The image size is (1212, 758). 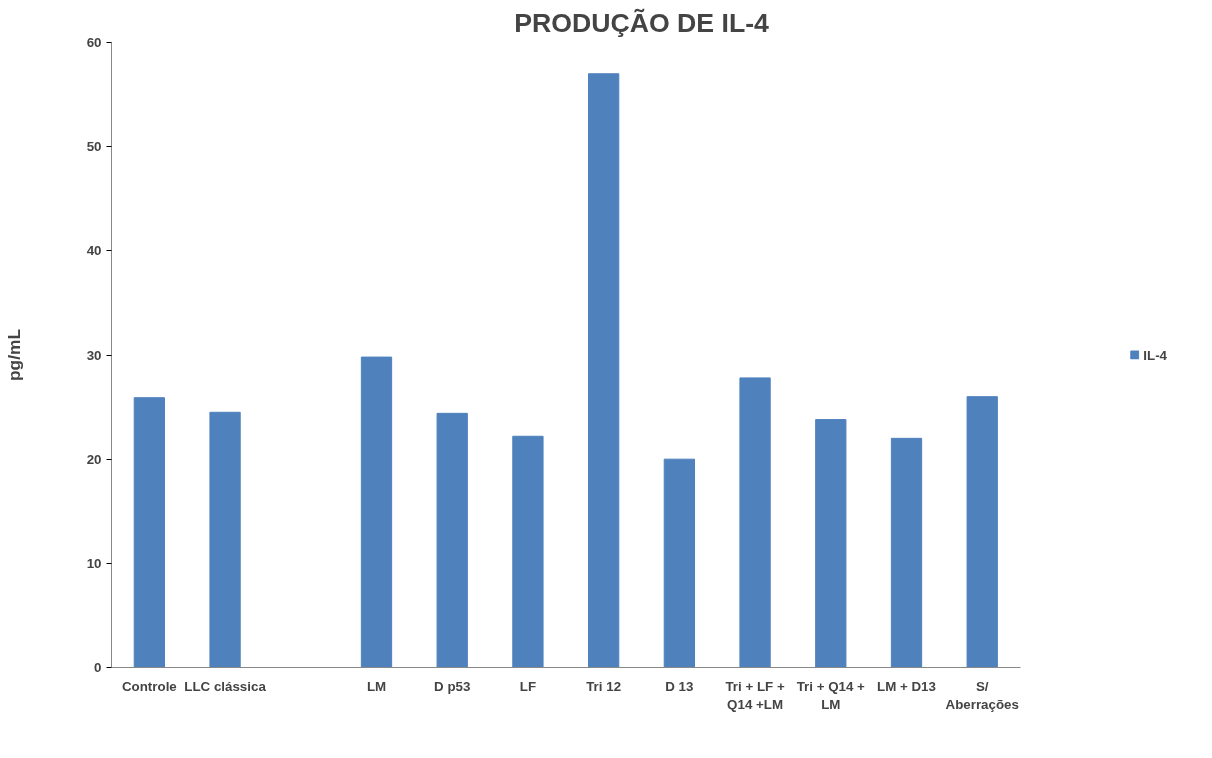 I want to click on x-tick-label: D 13, so click(x=679, y=686).